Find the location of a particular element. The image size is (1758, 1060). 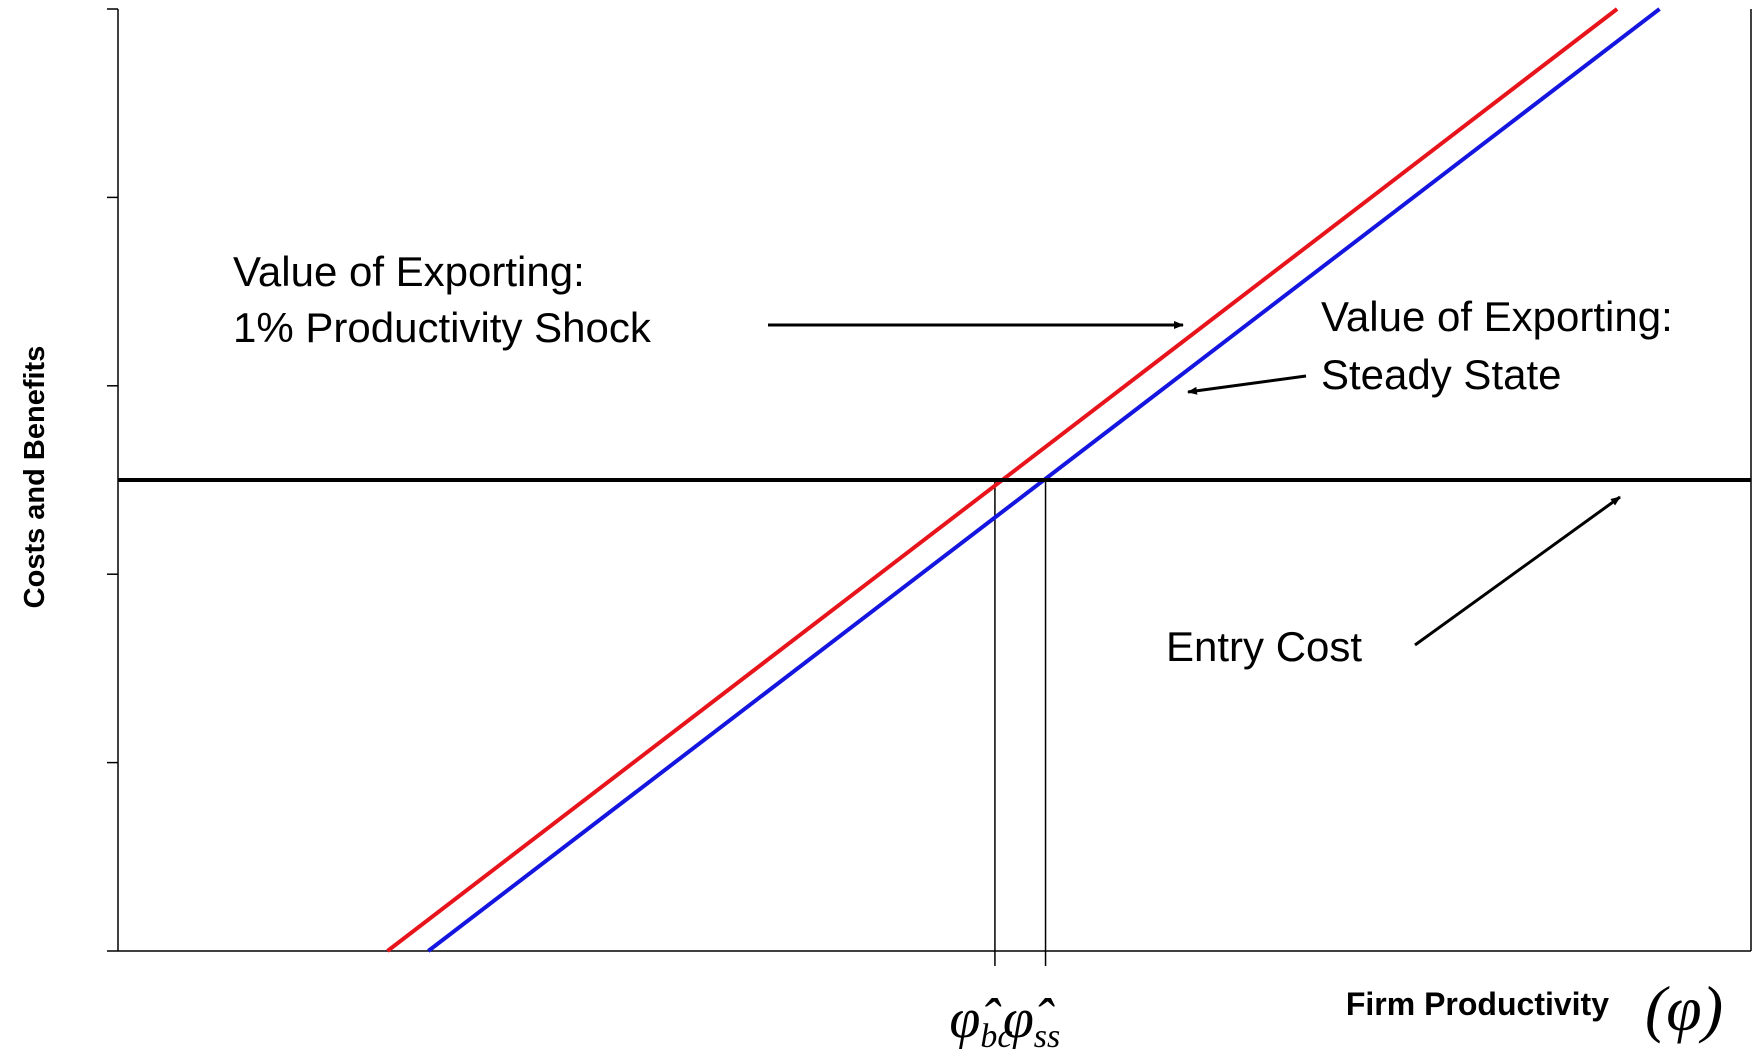

annotation: Entry Cost is located at coordinates (1264, 646).